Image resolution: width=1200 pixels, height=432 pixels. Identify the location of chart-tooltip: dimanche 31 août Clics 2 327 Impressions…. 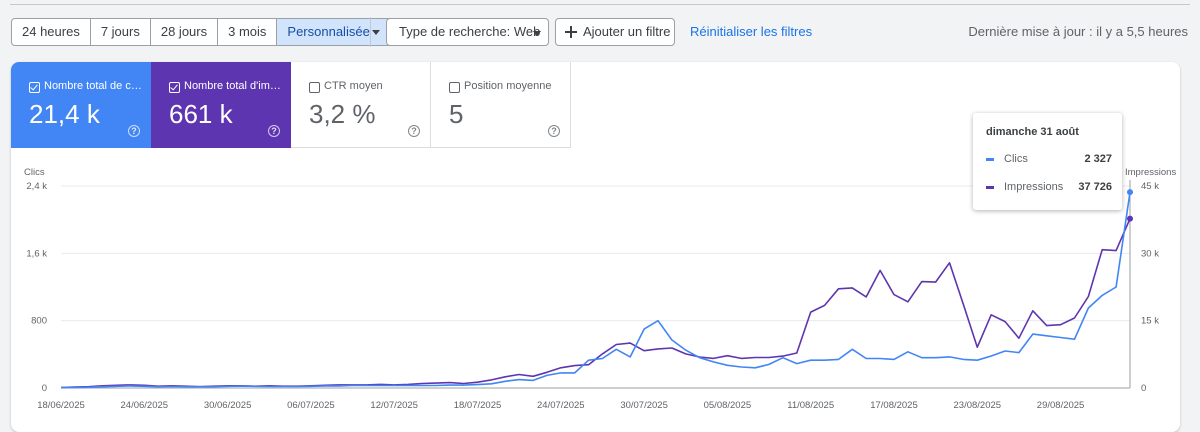
(1047, 161).